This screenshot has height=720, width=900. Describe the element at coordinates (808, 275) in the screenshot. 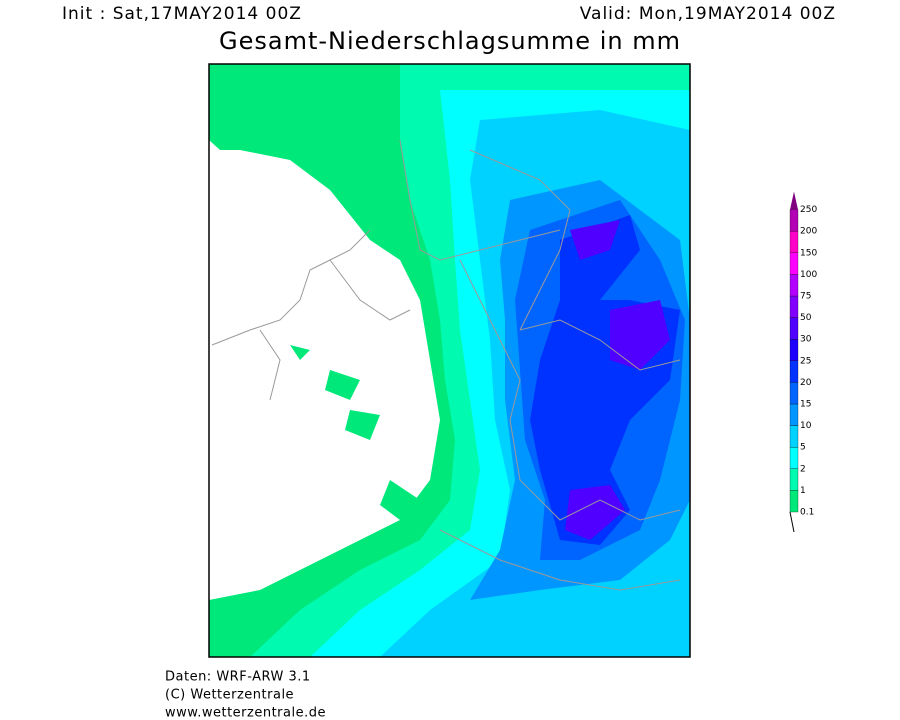

I see `legend-label: 100` at that location.